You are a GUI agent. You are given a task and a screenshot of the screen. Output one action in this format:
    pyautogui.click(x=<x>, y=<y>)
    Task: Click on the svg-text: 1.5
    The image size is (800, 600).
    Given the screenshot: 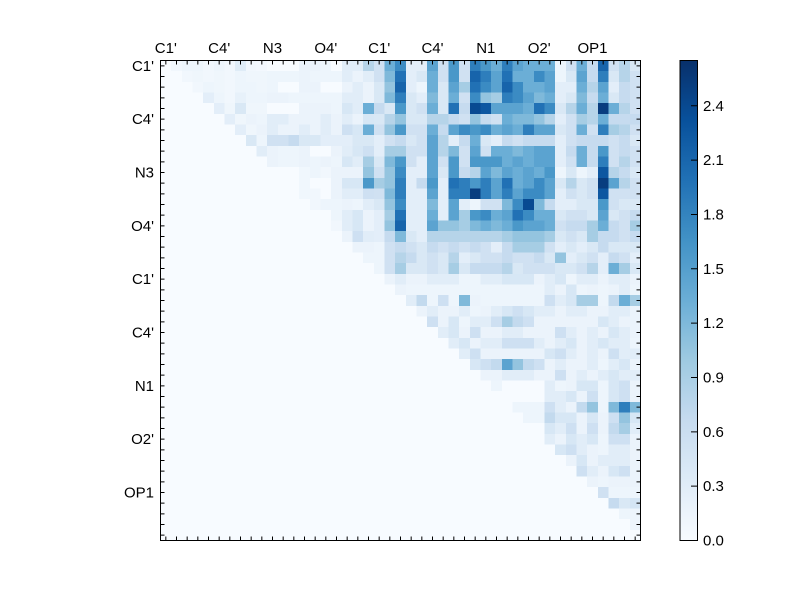 What is the action you would take?
    pyautogui.click(x=713, y=269)
    